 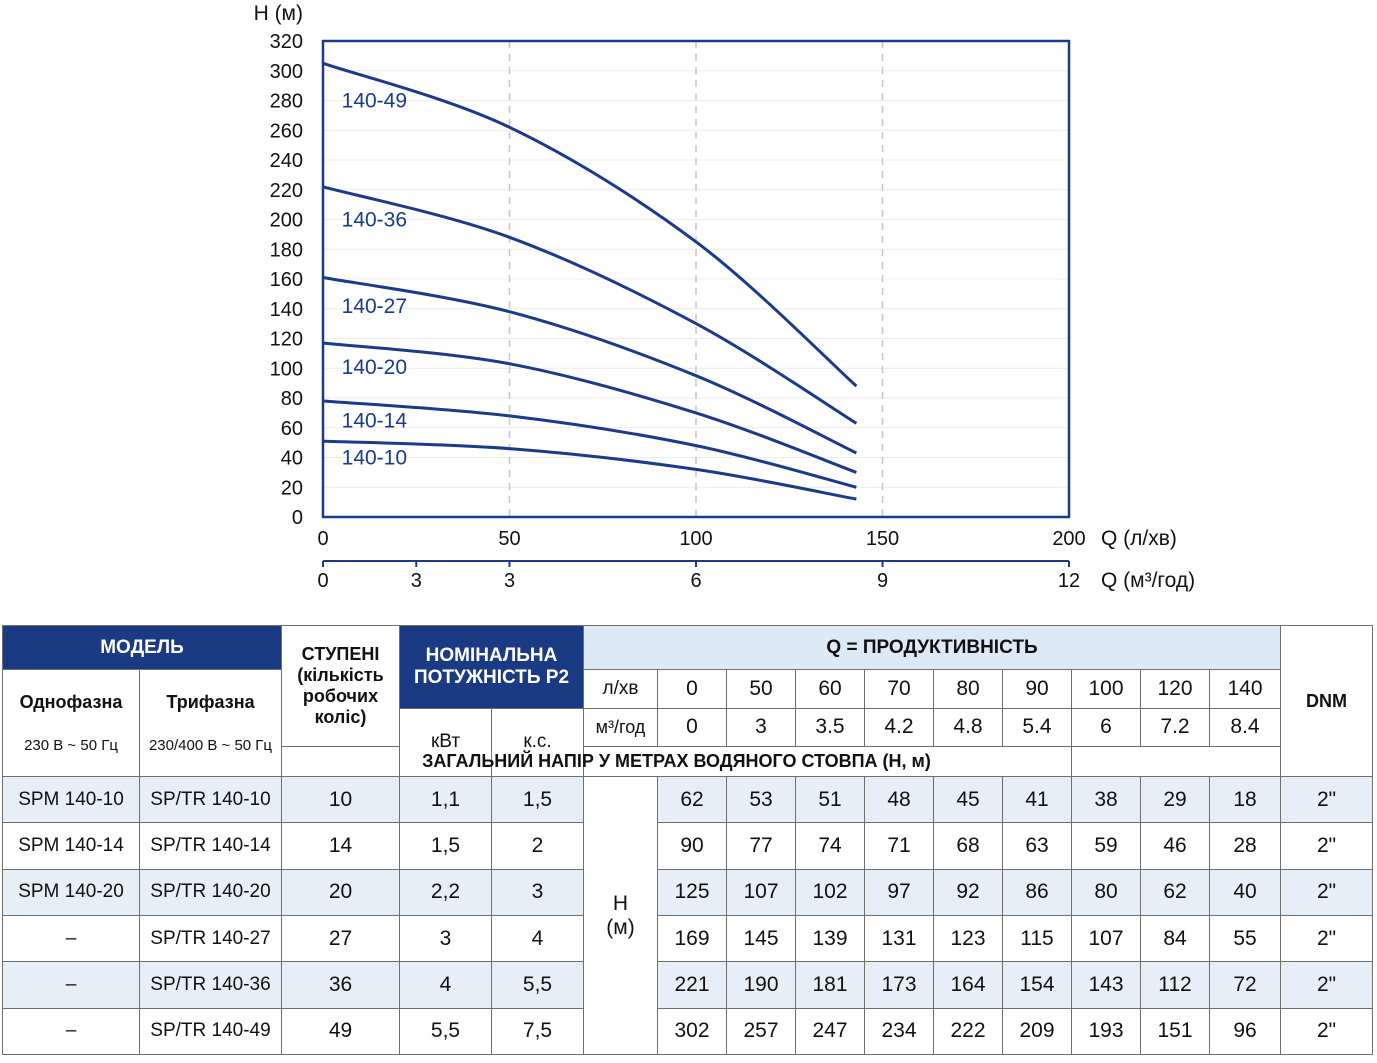 I want to click on y-tick-label: 240, so click(x=286, y=161).